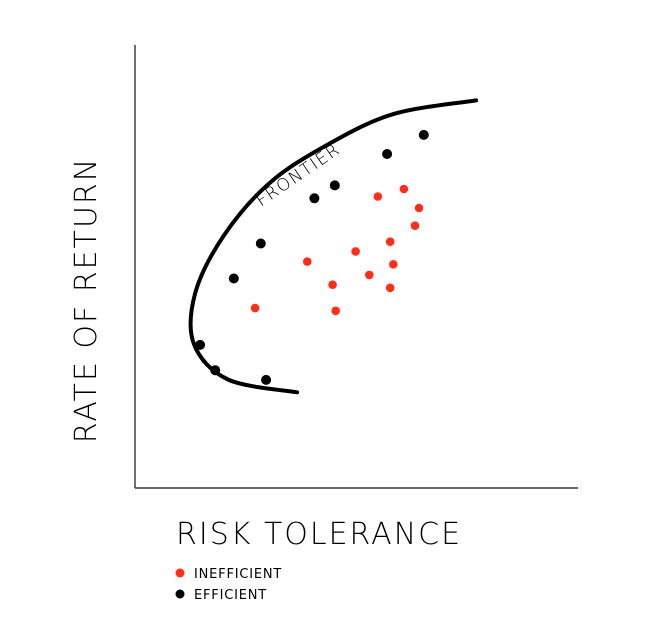  I want to click on data-points, so click(312, 257).